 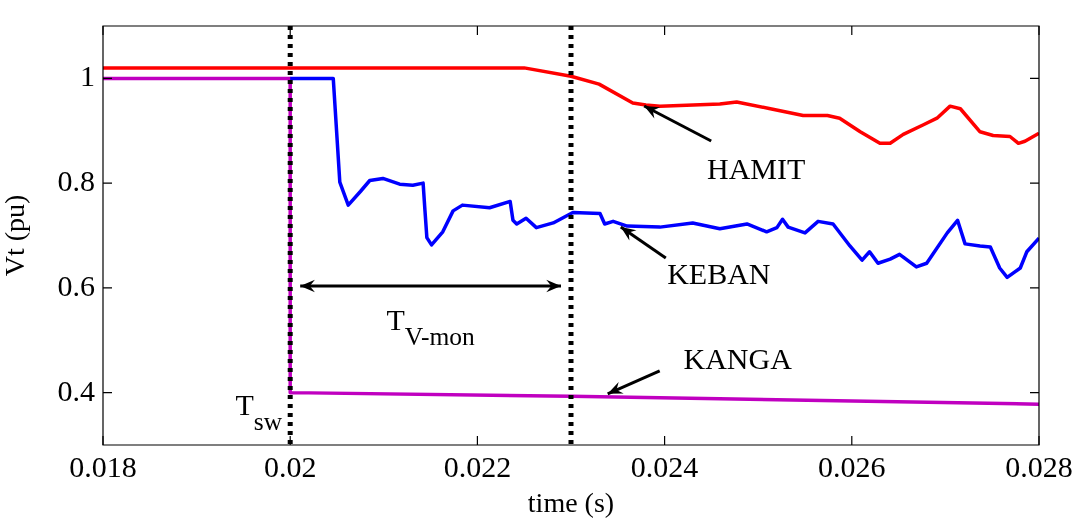 I want to click on x-tick-label: 0.028, so click(x=1039, y=466).